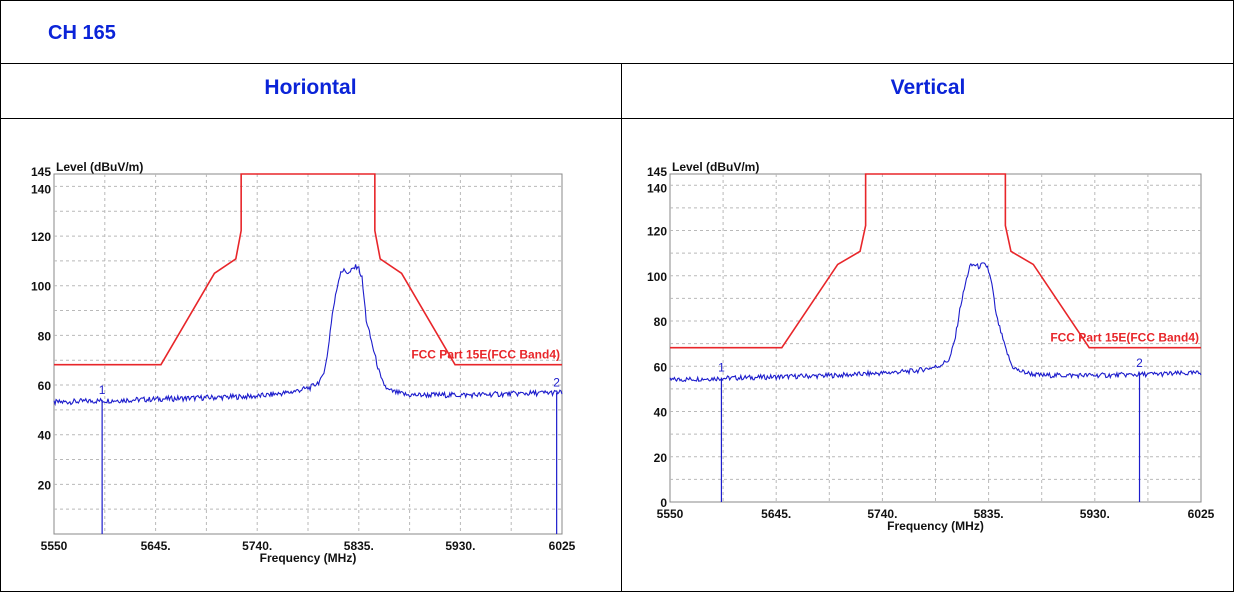 The width and height of the screenshot is (1234, 592). Describe the element at coordinates (621, 327) in the screenshot. I see `column-divider` at that location.